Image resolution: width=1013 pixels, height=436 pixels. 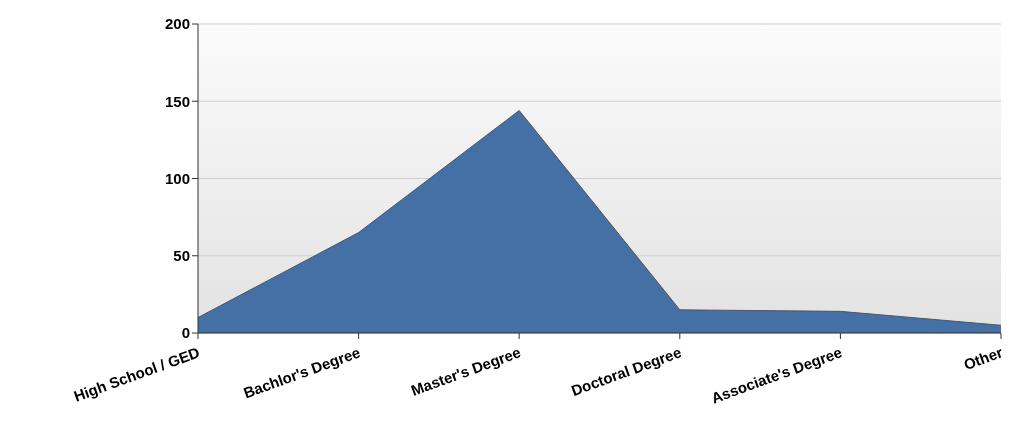 What do you see at coordinates (177, 24) in the screenshot?
I see `y-tick-label: 200` at bounding box center [177, 24].